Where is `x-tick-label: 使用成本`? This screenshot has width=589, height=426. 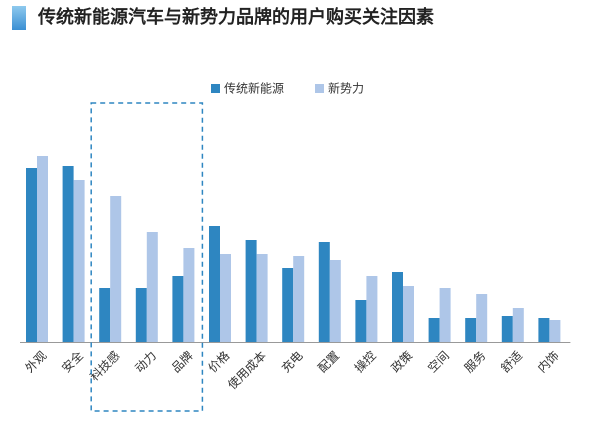 x-tick-label: 使用成本 is located at coordinates (246, 370).